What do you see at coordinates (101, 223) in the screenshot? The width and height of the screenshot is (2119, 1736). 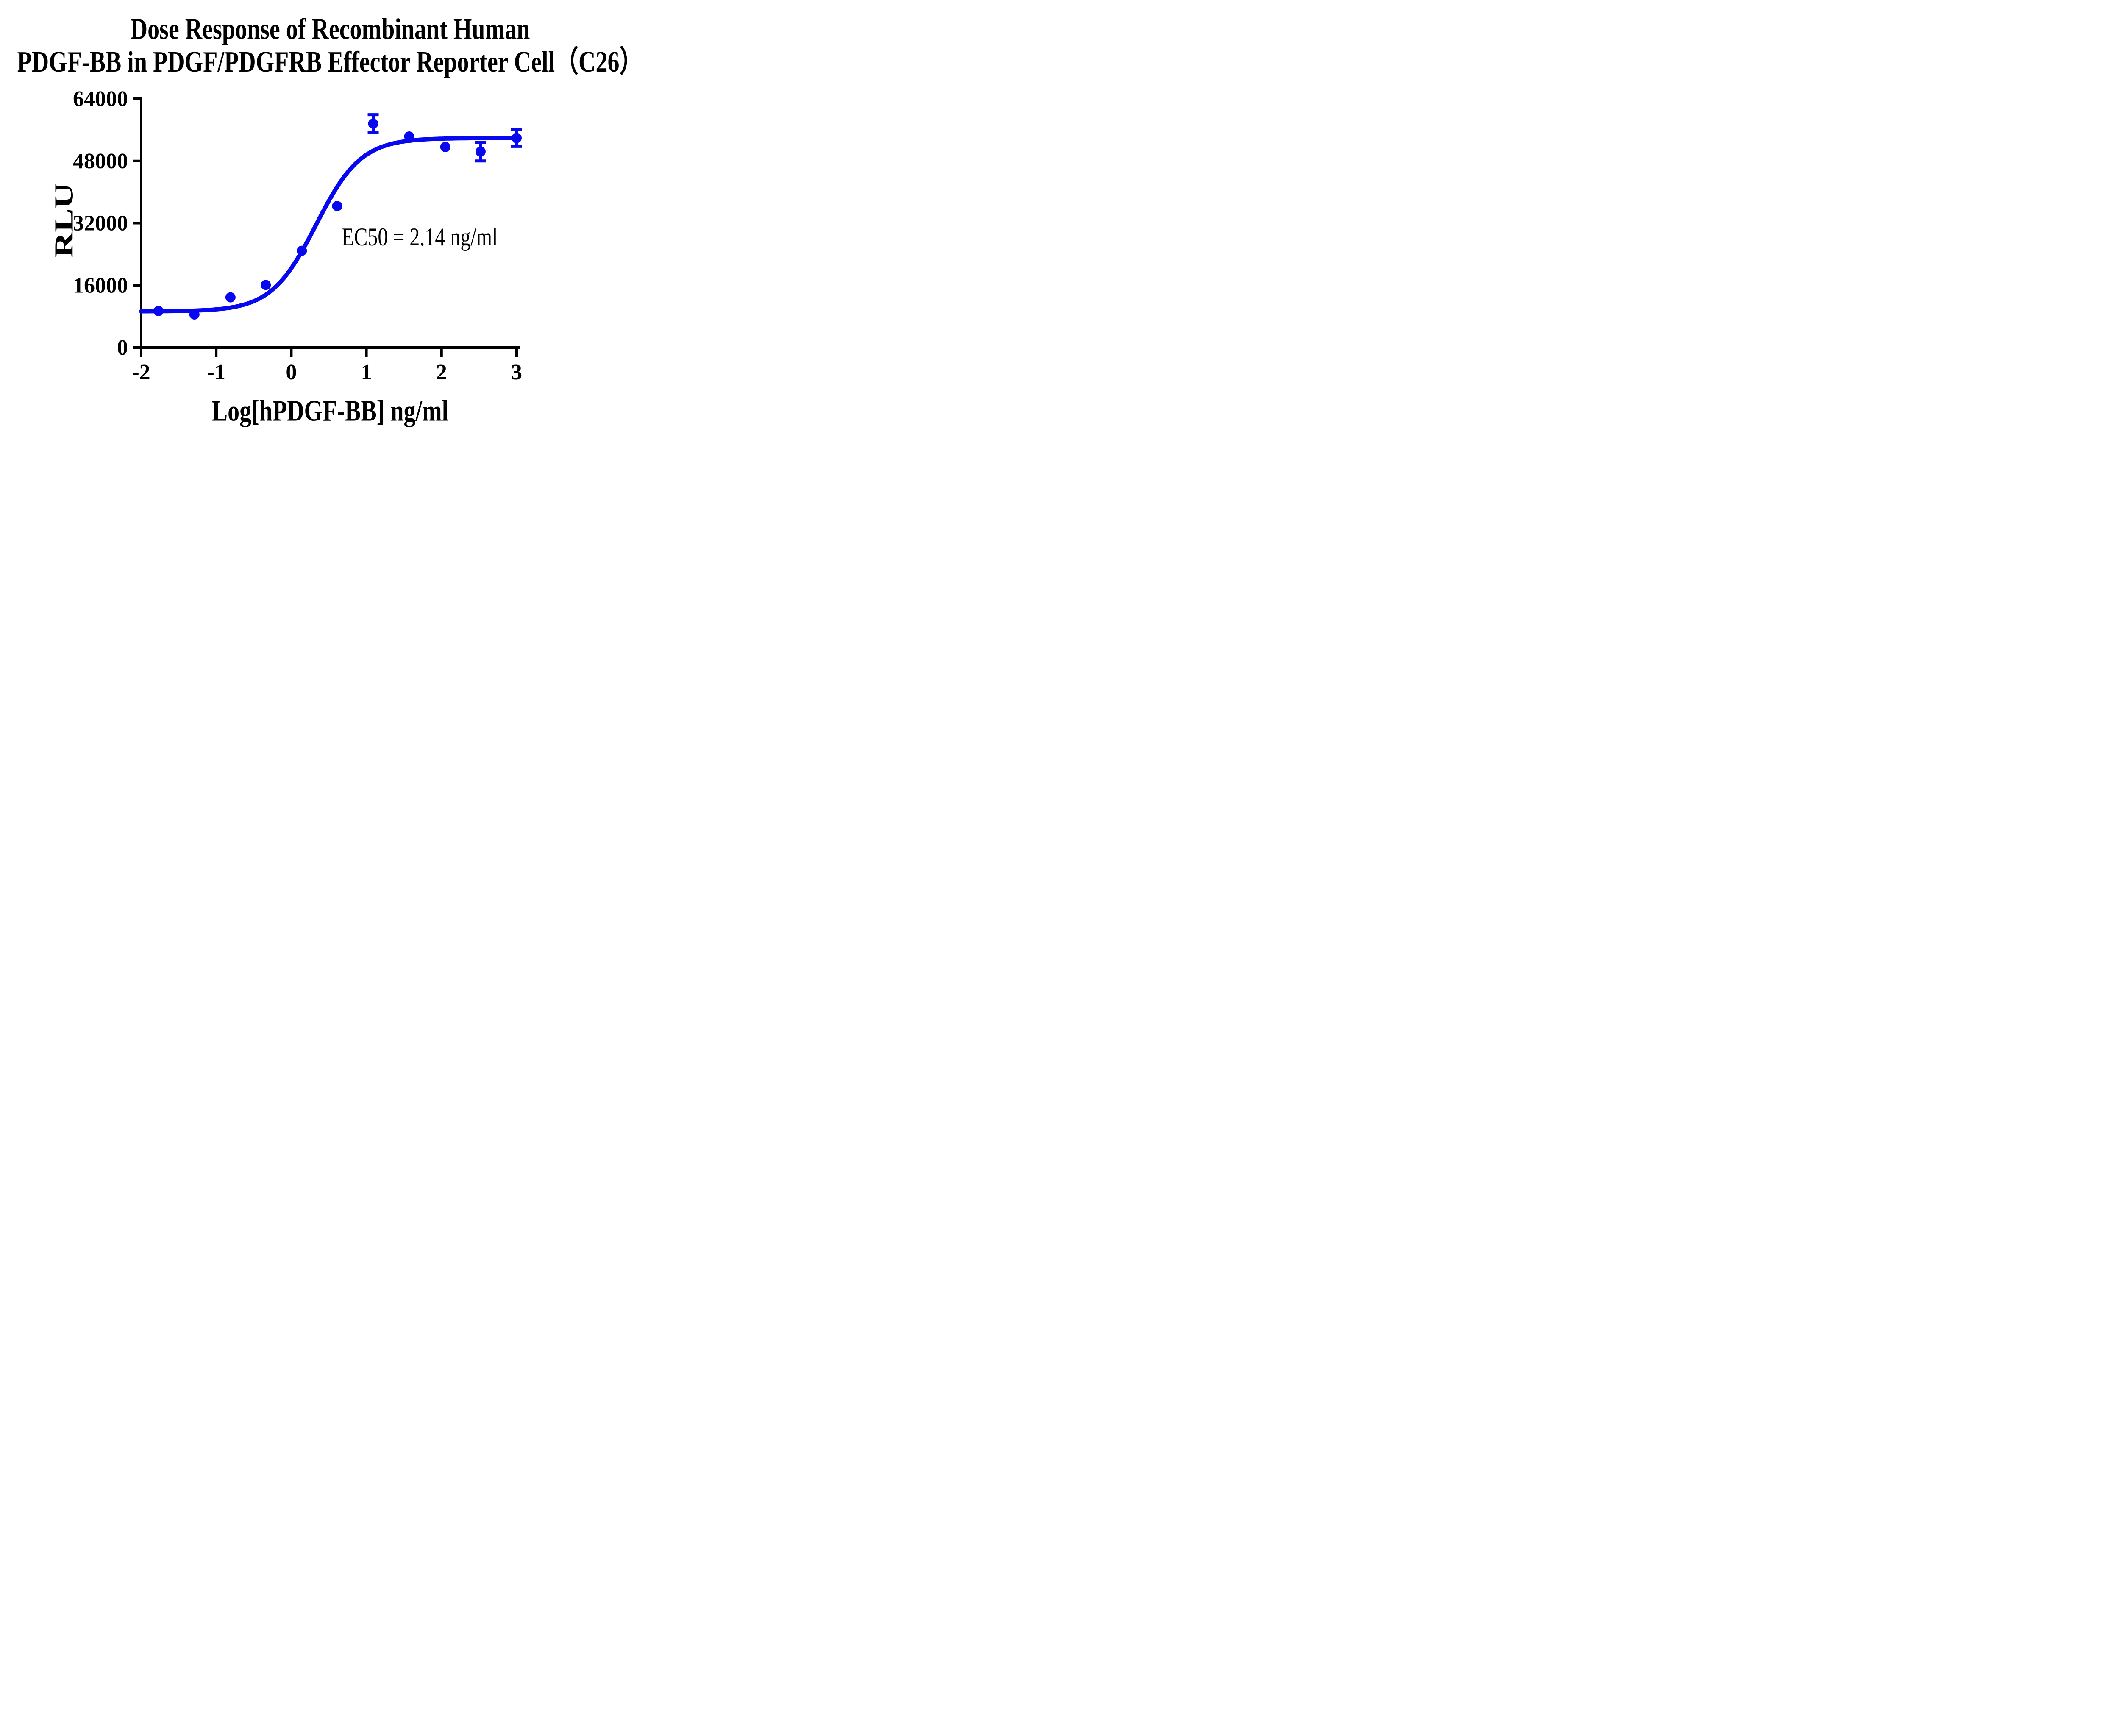 I see `y-tick-label: 32000` at bounding box center [101, 223].